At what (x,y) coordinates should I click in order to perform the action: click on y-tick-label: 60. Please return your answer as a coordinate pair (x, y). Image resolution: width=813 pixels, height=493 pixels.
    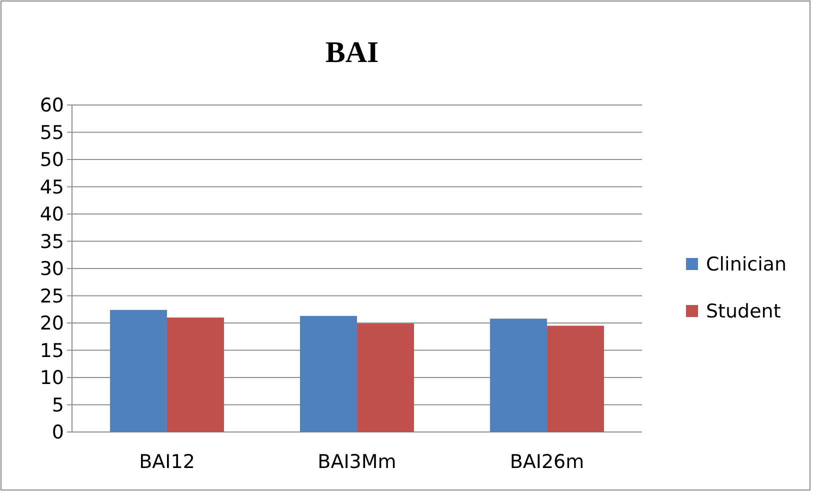
    Looking at the image, I should click on (52, 105).